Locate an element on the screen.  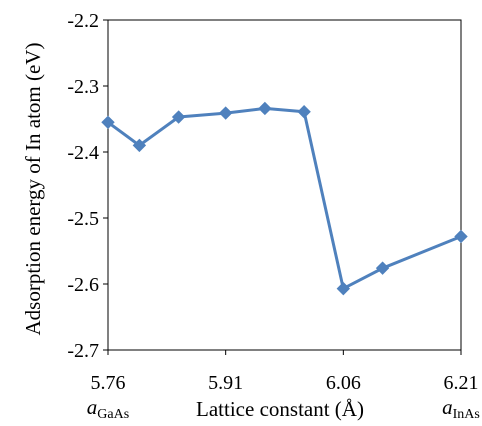
x-annotation-gaas: aGaAs is located at coordinates (108, 408).